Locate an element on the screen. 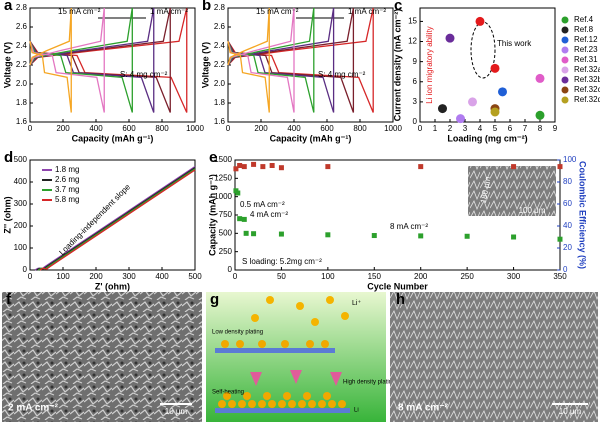 The image size is (600, 424). y-axis-label: Current density (mA cm⁻²) is located at coordinates (397, 65).